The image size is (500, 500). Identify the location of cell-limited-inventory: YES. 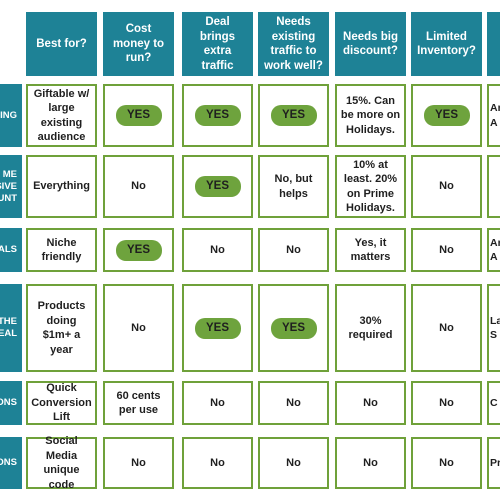
(446, 115).